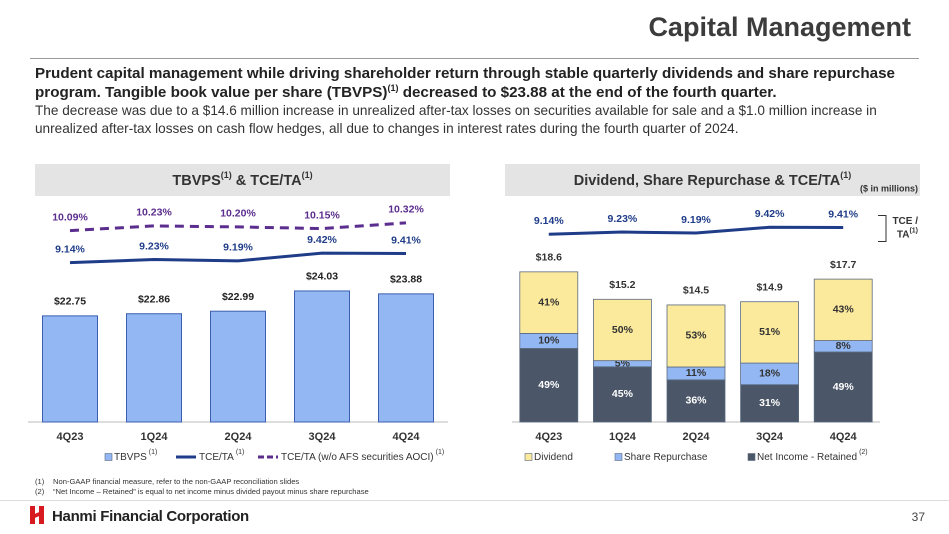 The width and height of the screenshot is (949, 534). Describe the element at coordinates (843, 265) in the screenshot. I see `total-label: $17.7` at that location.